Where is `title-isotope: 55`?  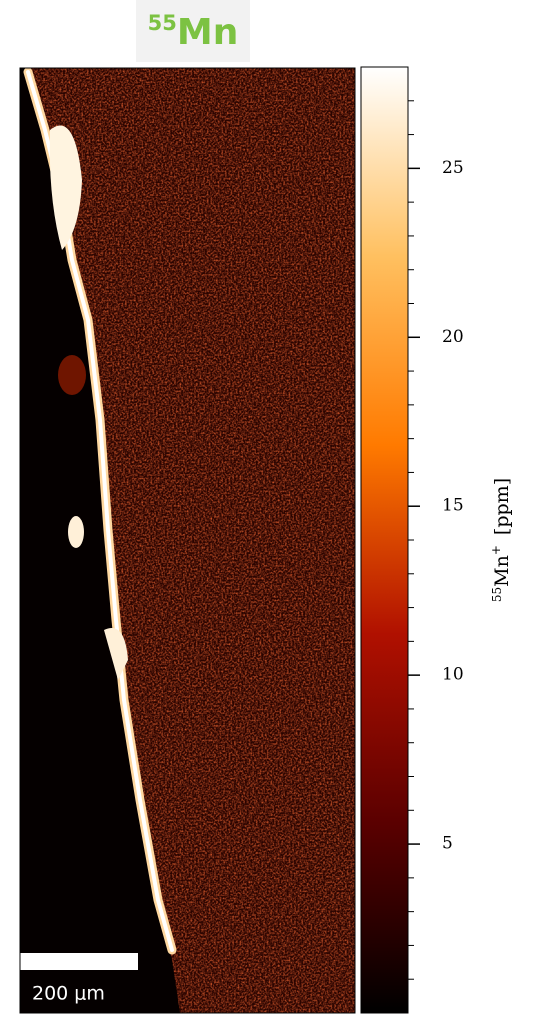 title-isotope: 55 is located at coordinates (162, 23).